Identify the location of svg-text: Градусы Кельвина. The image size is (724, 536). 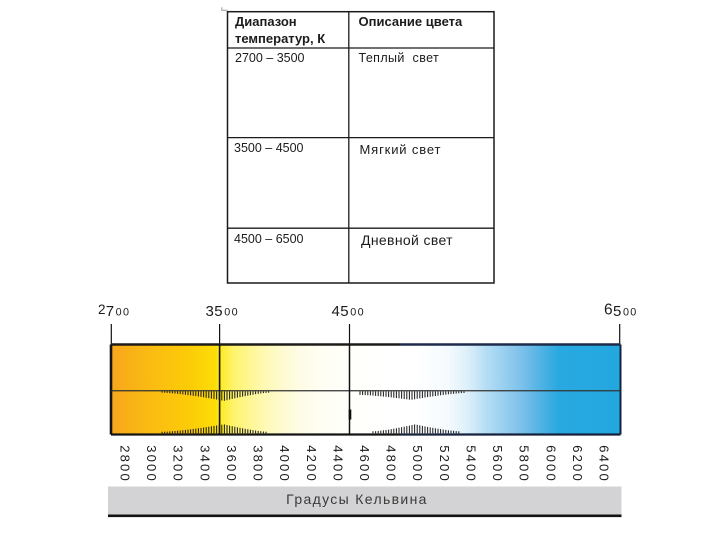
(357, 499).